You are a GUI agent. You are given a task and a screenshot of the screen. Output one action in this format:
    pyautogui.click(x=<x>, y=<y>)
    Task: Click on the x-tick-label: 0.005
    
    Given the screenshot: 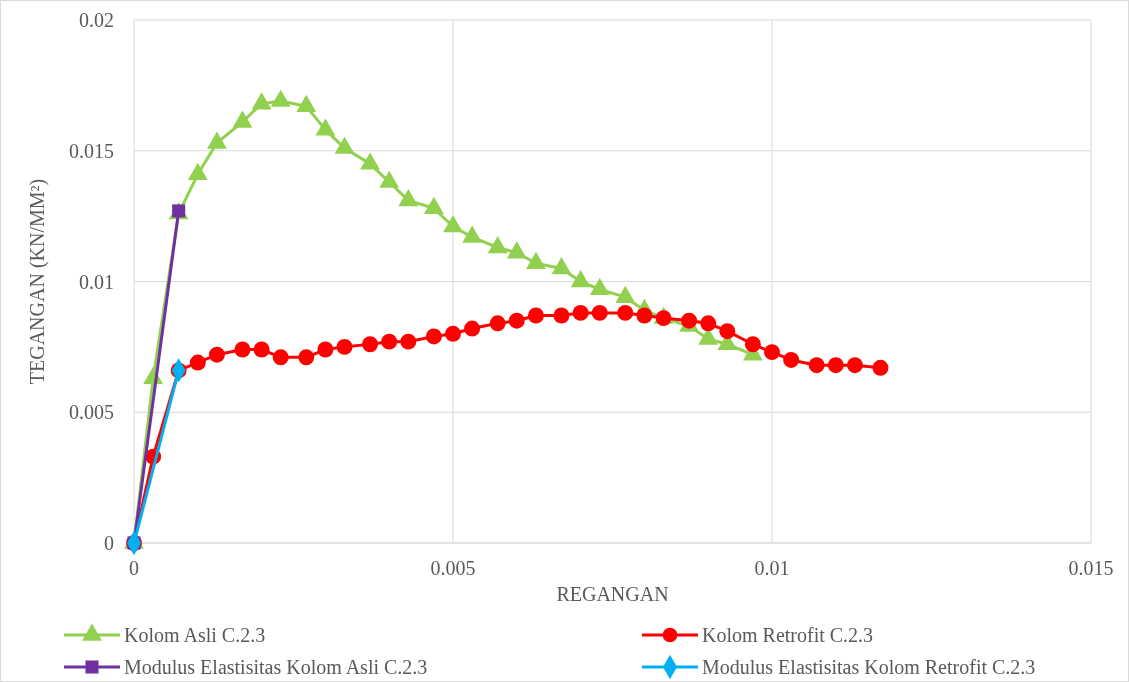 What is the action you would take?
    pyautogui.click(x=453, y=568)
    